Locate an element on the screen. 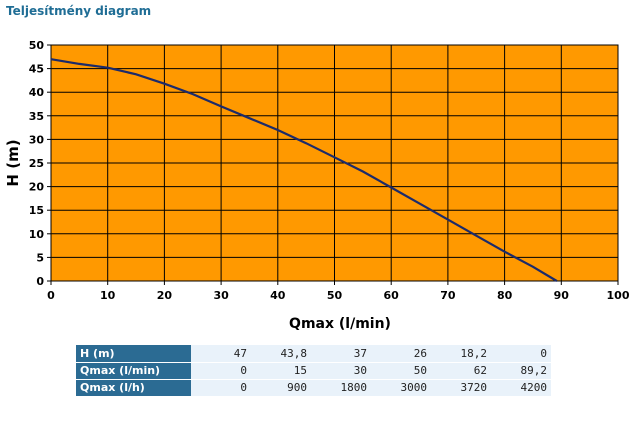 The width and height of the screenshot is (633, 433). x-tick-label: 60 is located at coordinates (392, 295).